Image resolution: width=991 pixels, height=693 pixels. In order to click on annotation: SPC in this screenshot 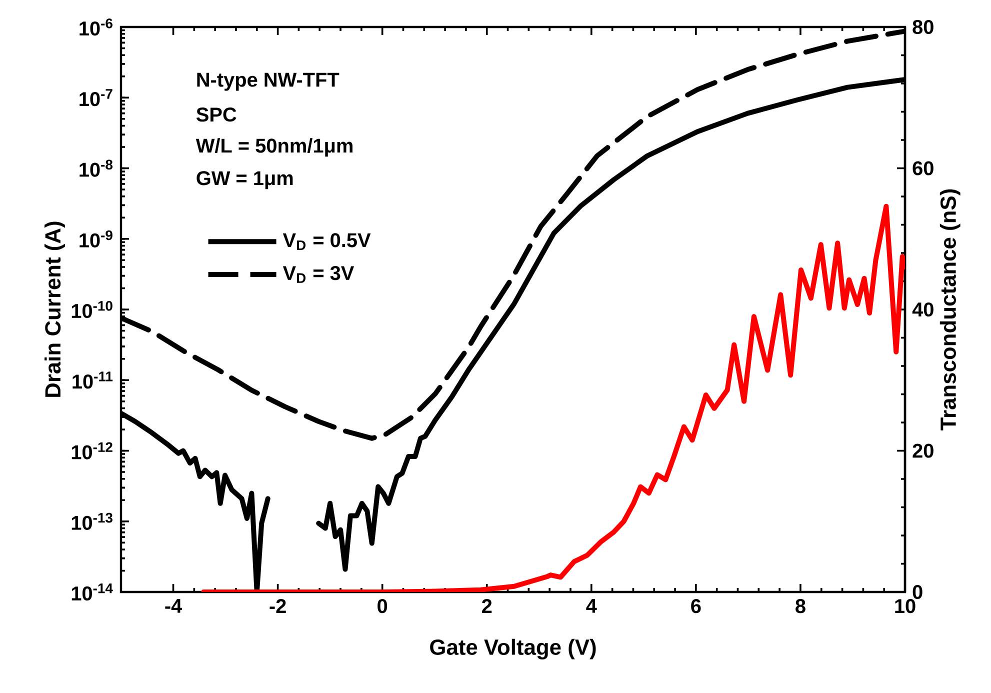, I will do `click(216, 115)`.